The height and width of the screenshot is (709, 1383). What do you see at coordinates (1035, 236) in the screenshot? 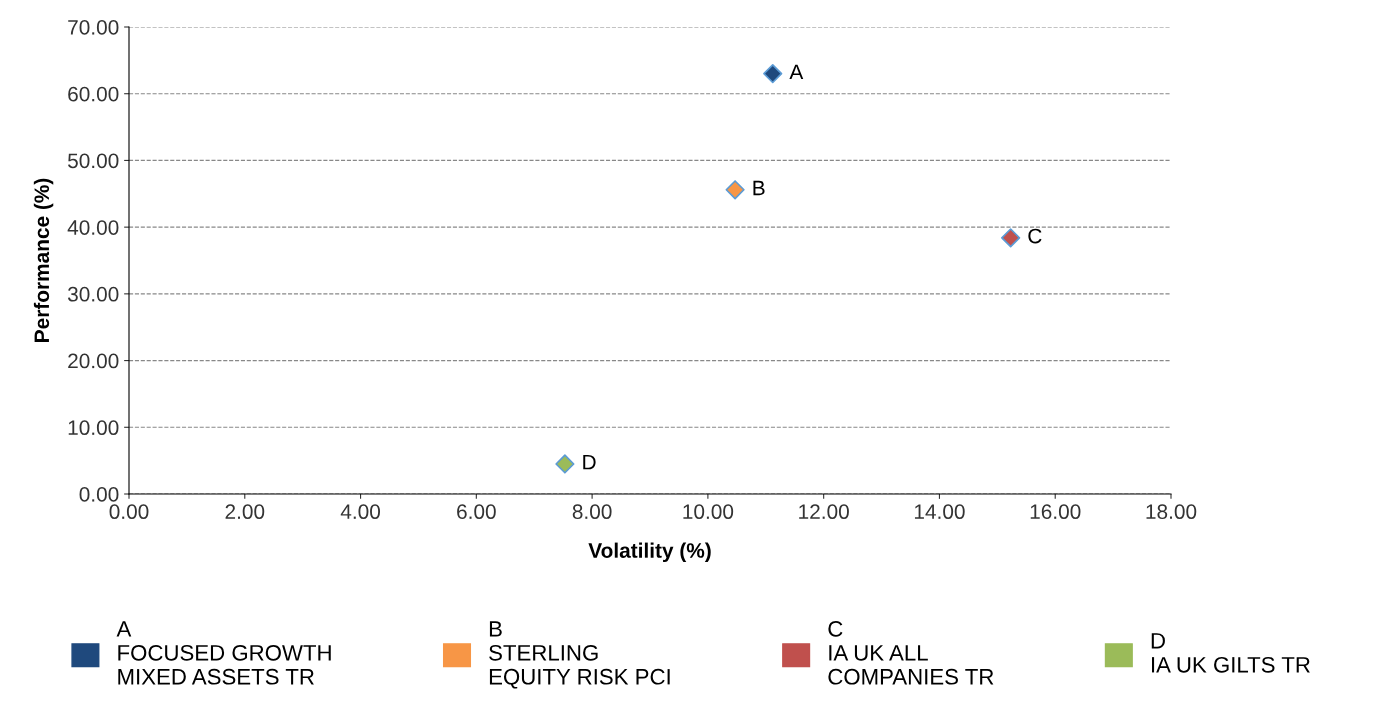
I see `annotation: C` at bounding box center [1035, 236].